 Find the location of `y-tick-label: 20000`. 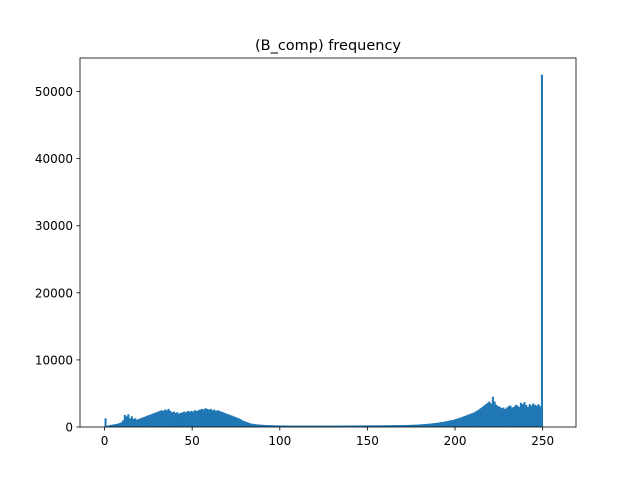

y-tick-label: 20000 is located at coordinates (54, 293).